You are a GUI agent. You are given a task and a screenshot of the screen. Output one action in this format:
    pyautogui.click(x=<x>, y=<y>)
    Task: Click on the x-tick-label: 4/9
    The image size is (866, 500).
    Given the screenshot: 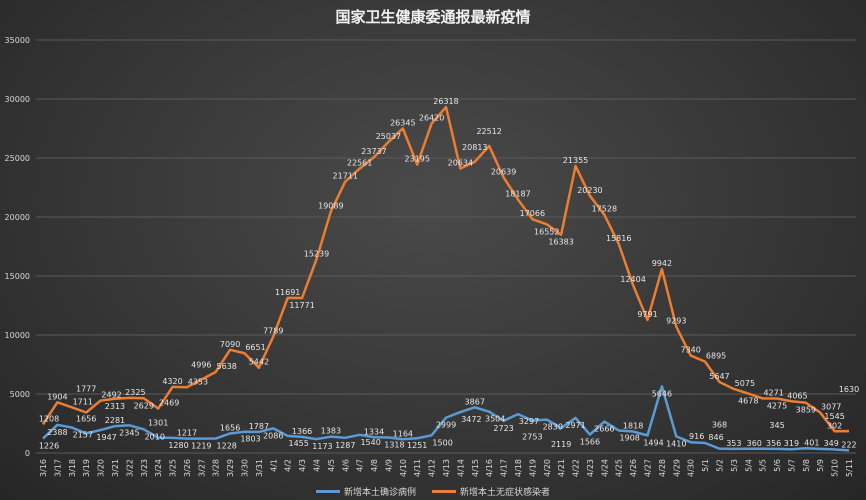 What is the action you would take?
    pyautogui.click(x=388, y=465)
    